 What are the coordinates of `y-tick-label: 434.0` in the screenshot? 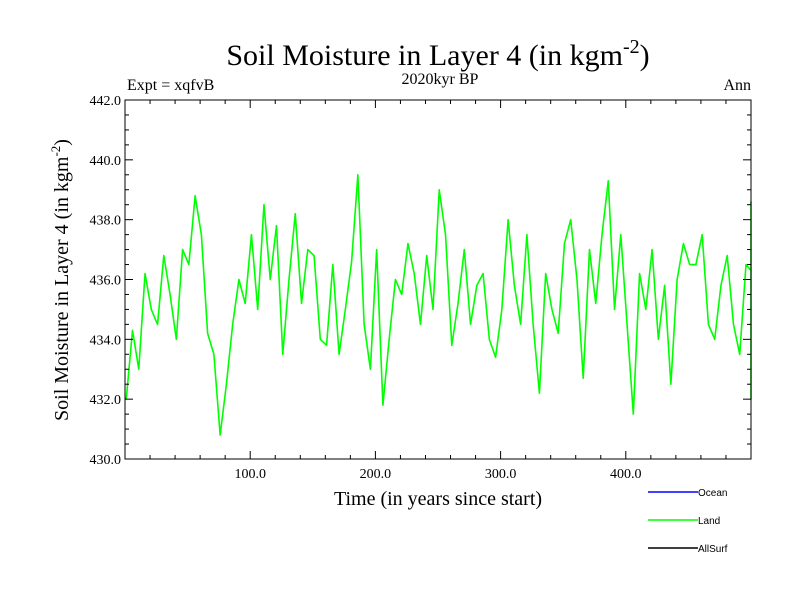 It's located at (106, 340).